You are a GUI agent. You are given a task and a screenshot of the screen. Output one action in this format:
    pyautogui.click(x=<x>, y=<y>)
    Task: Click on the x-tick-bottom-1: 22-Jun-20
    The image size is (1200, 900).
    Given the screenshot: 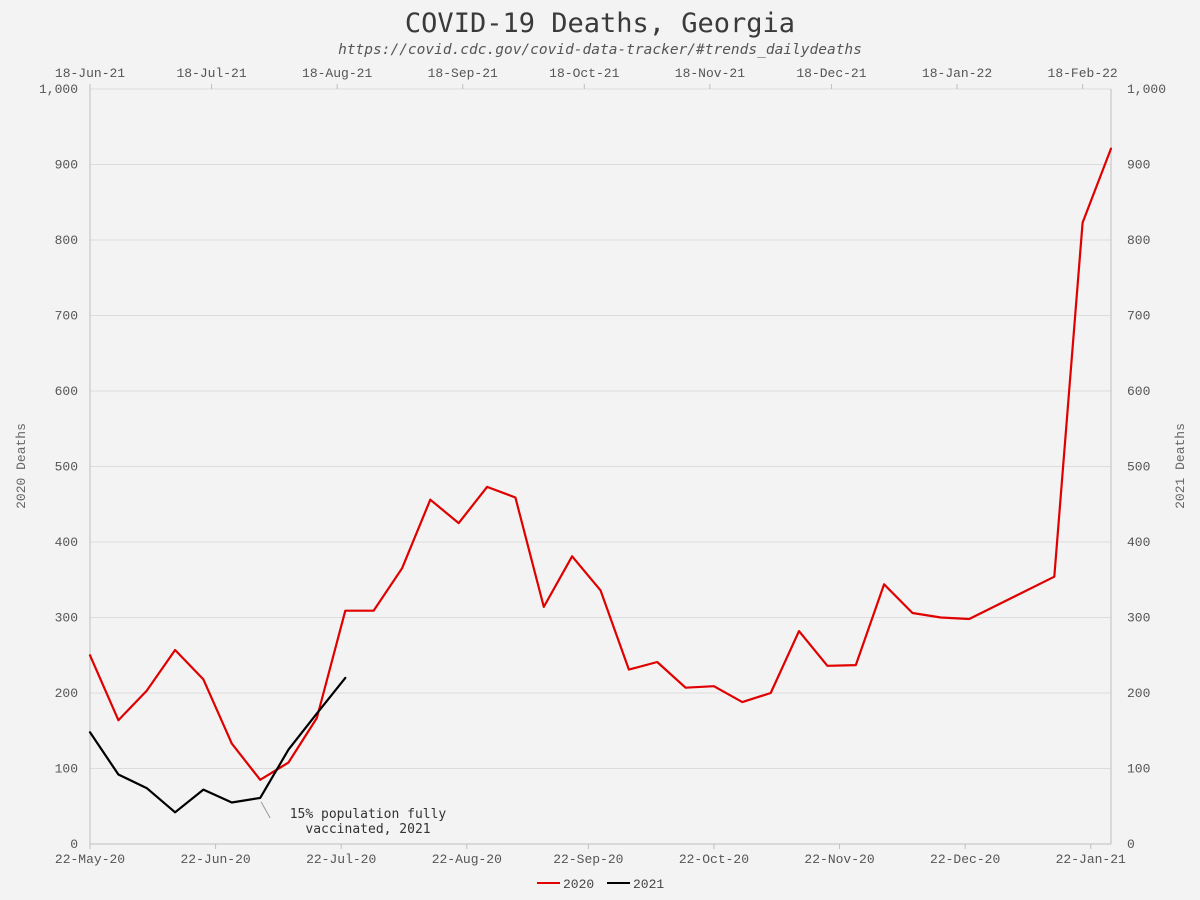 What is the action you would take?
    pyautogui.click(x=215, y=859)
    